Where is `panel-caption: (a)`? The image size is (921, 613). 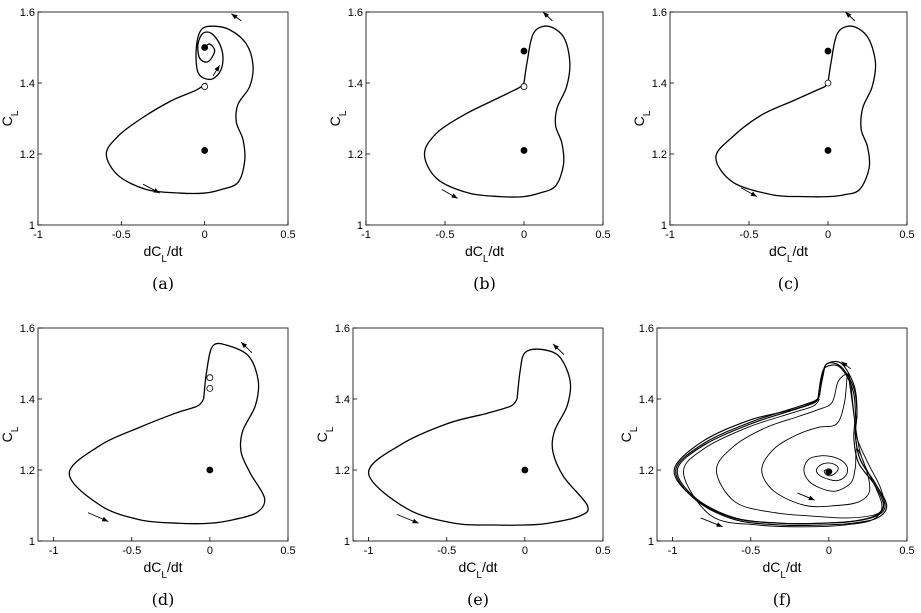
panel-caption: (a) is located at coordinates (163, 283).